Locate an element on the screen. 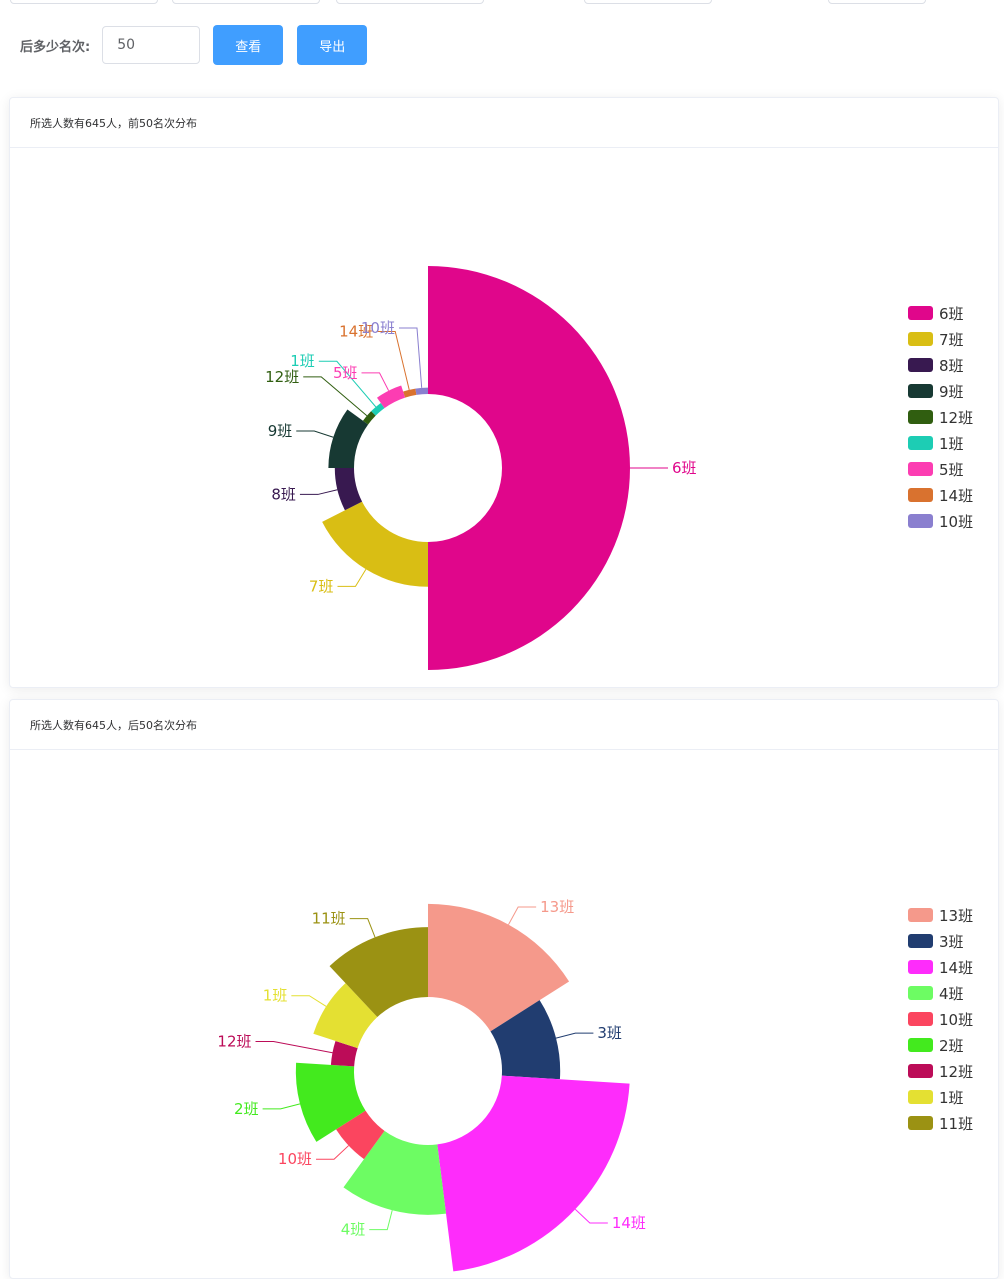 The width and height of the screenshot is (1004, 1279). slice-label-1-2: 8班 is located at coordinates (283, 494).